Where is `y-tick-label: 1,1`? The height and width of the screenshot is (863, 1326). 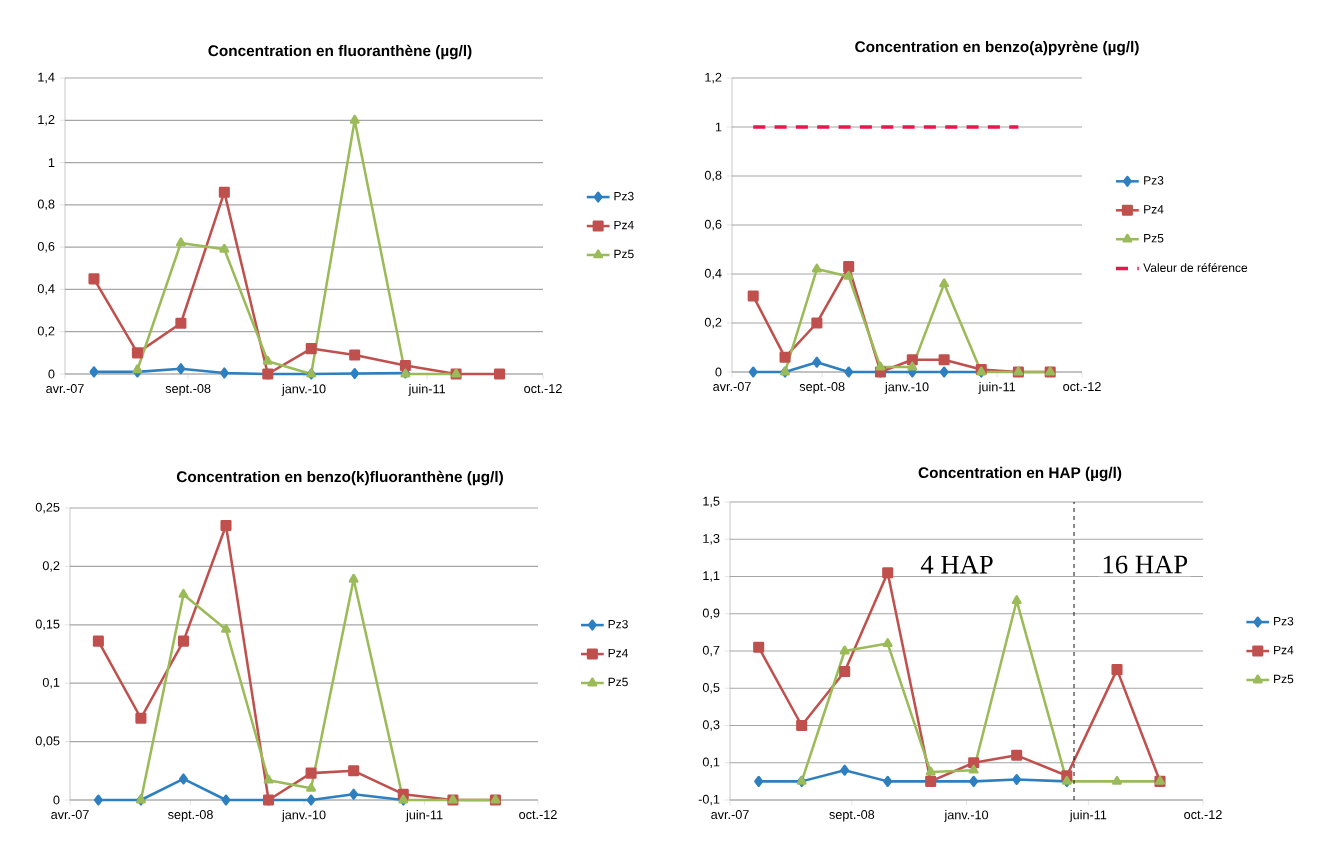 y-tick-label: 1,1 is located at coordinates (711, 576).